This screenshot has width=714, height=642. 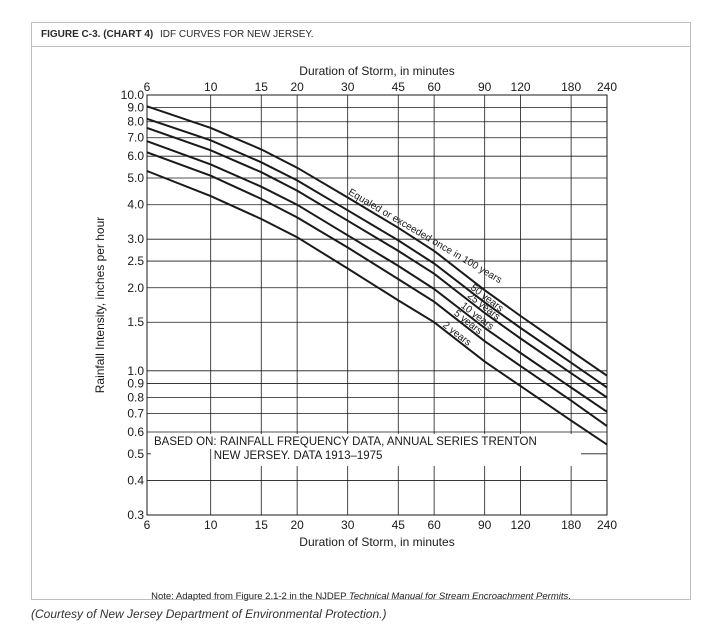 What do you see at coordinates (348, 525) in the screenshot?
I see `x-tick-label-bottom: 30` at bounding box center [348, 525].